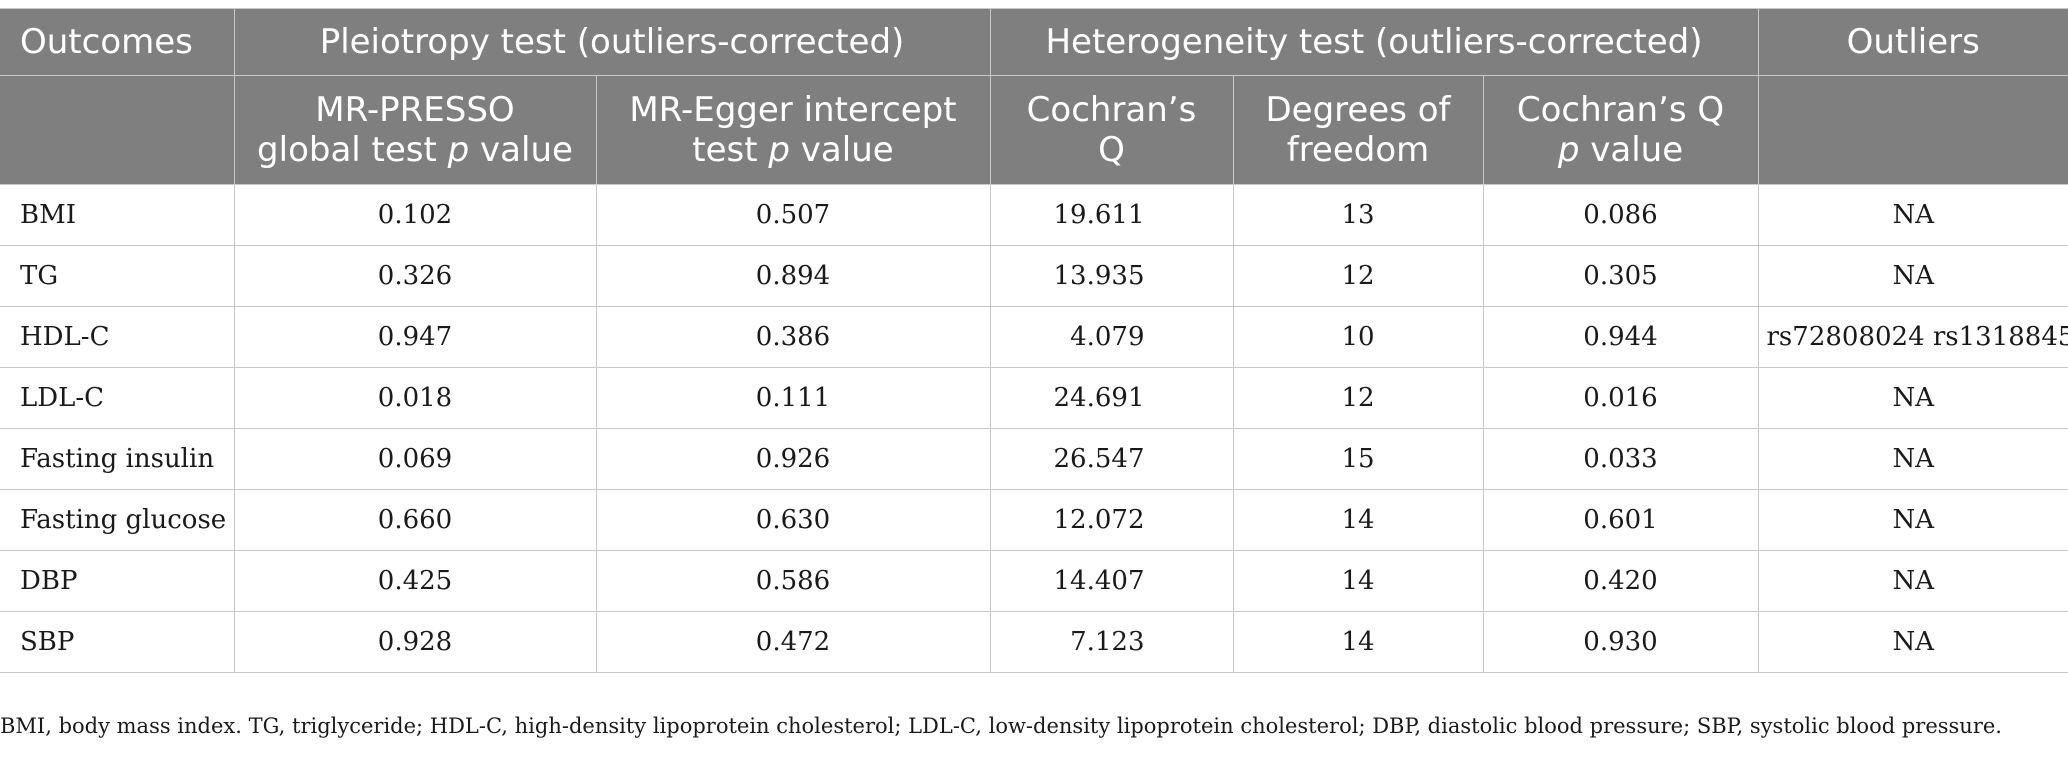 The height and width of the screenshot is (759, 2068). I want to click on cell-presso: 0.660, so click(415, 520).